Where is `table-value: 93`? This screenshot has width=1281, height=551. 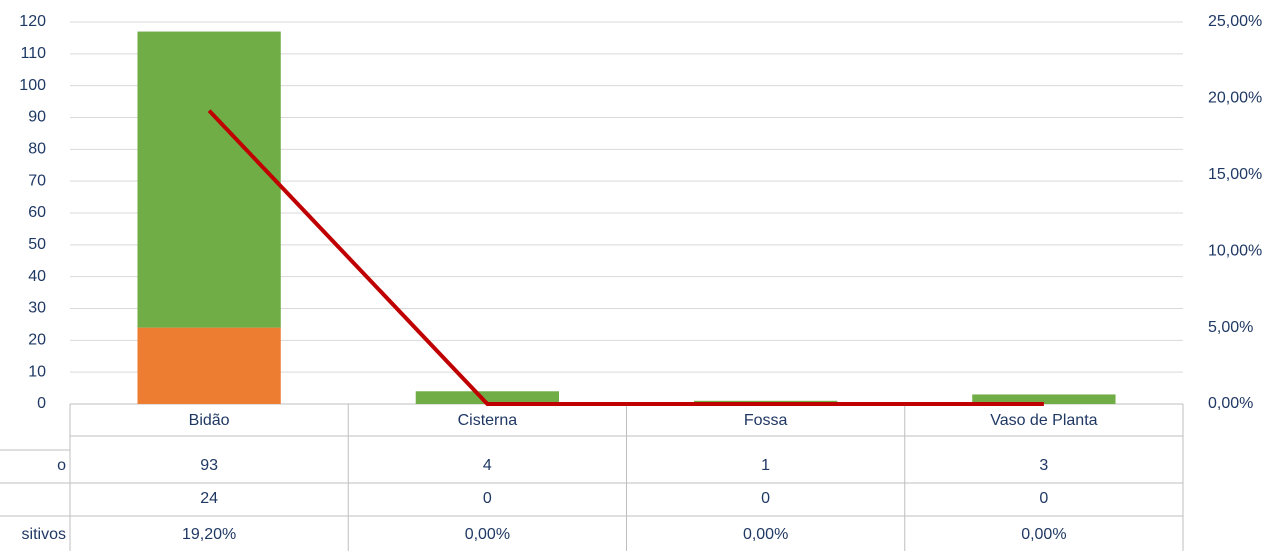
table-value: 93 is located at coordinates (209, 465).